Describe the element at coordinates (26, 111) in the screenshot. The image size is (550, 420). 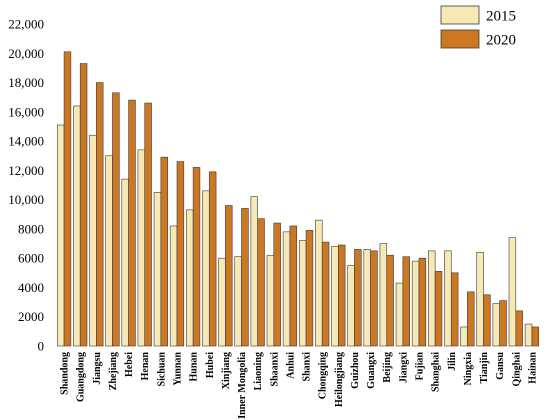
I see `y-tick-label: 16,000` at that location.